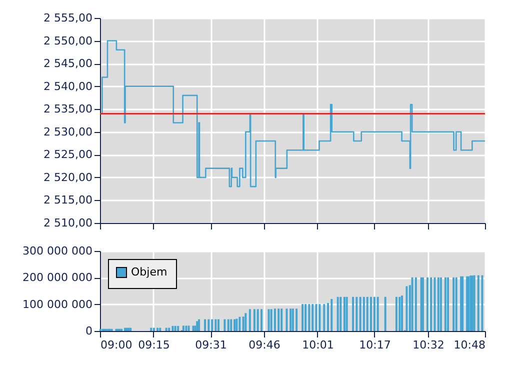 The height and width of the screenshot is (380, 507). Describe the element at coordinates (68, 177) in the screenshot. I see `y-tick-label: 2 520,00` at that location.